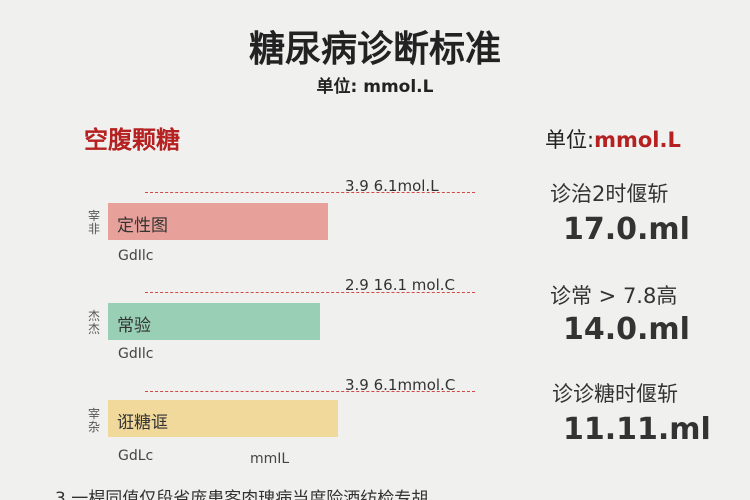  What do you see at coordinates (609, 194) in the screenshot?
I see `item-label: 诊治2时偃斩` at bounding box center [609, 194].